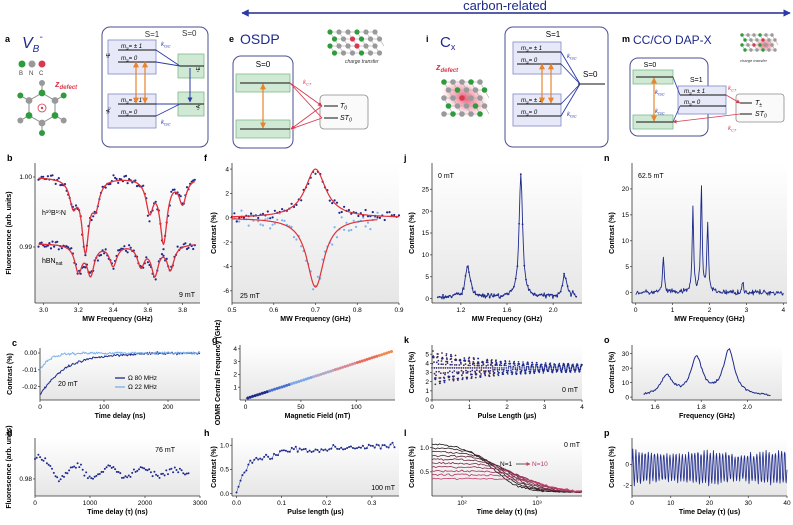 This screenshot has width=793, height=525. I want to click on x-tick-label: 0.9, so click(398, 310).